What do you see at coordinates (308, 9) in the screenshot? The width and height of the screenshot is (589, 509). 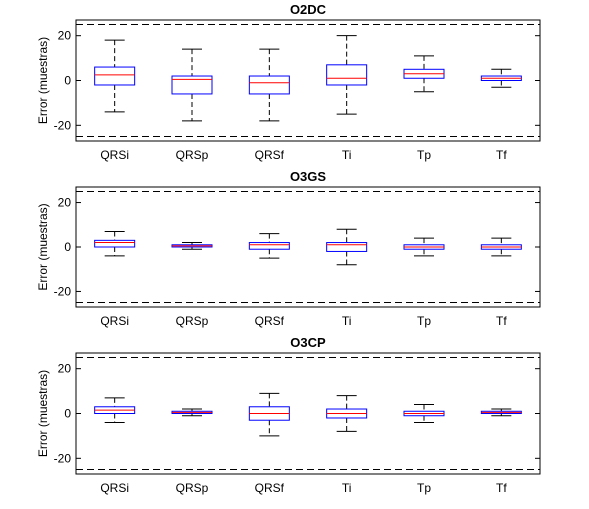 I see `chart-title: O2DC` at bounding box center [308, 9].